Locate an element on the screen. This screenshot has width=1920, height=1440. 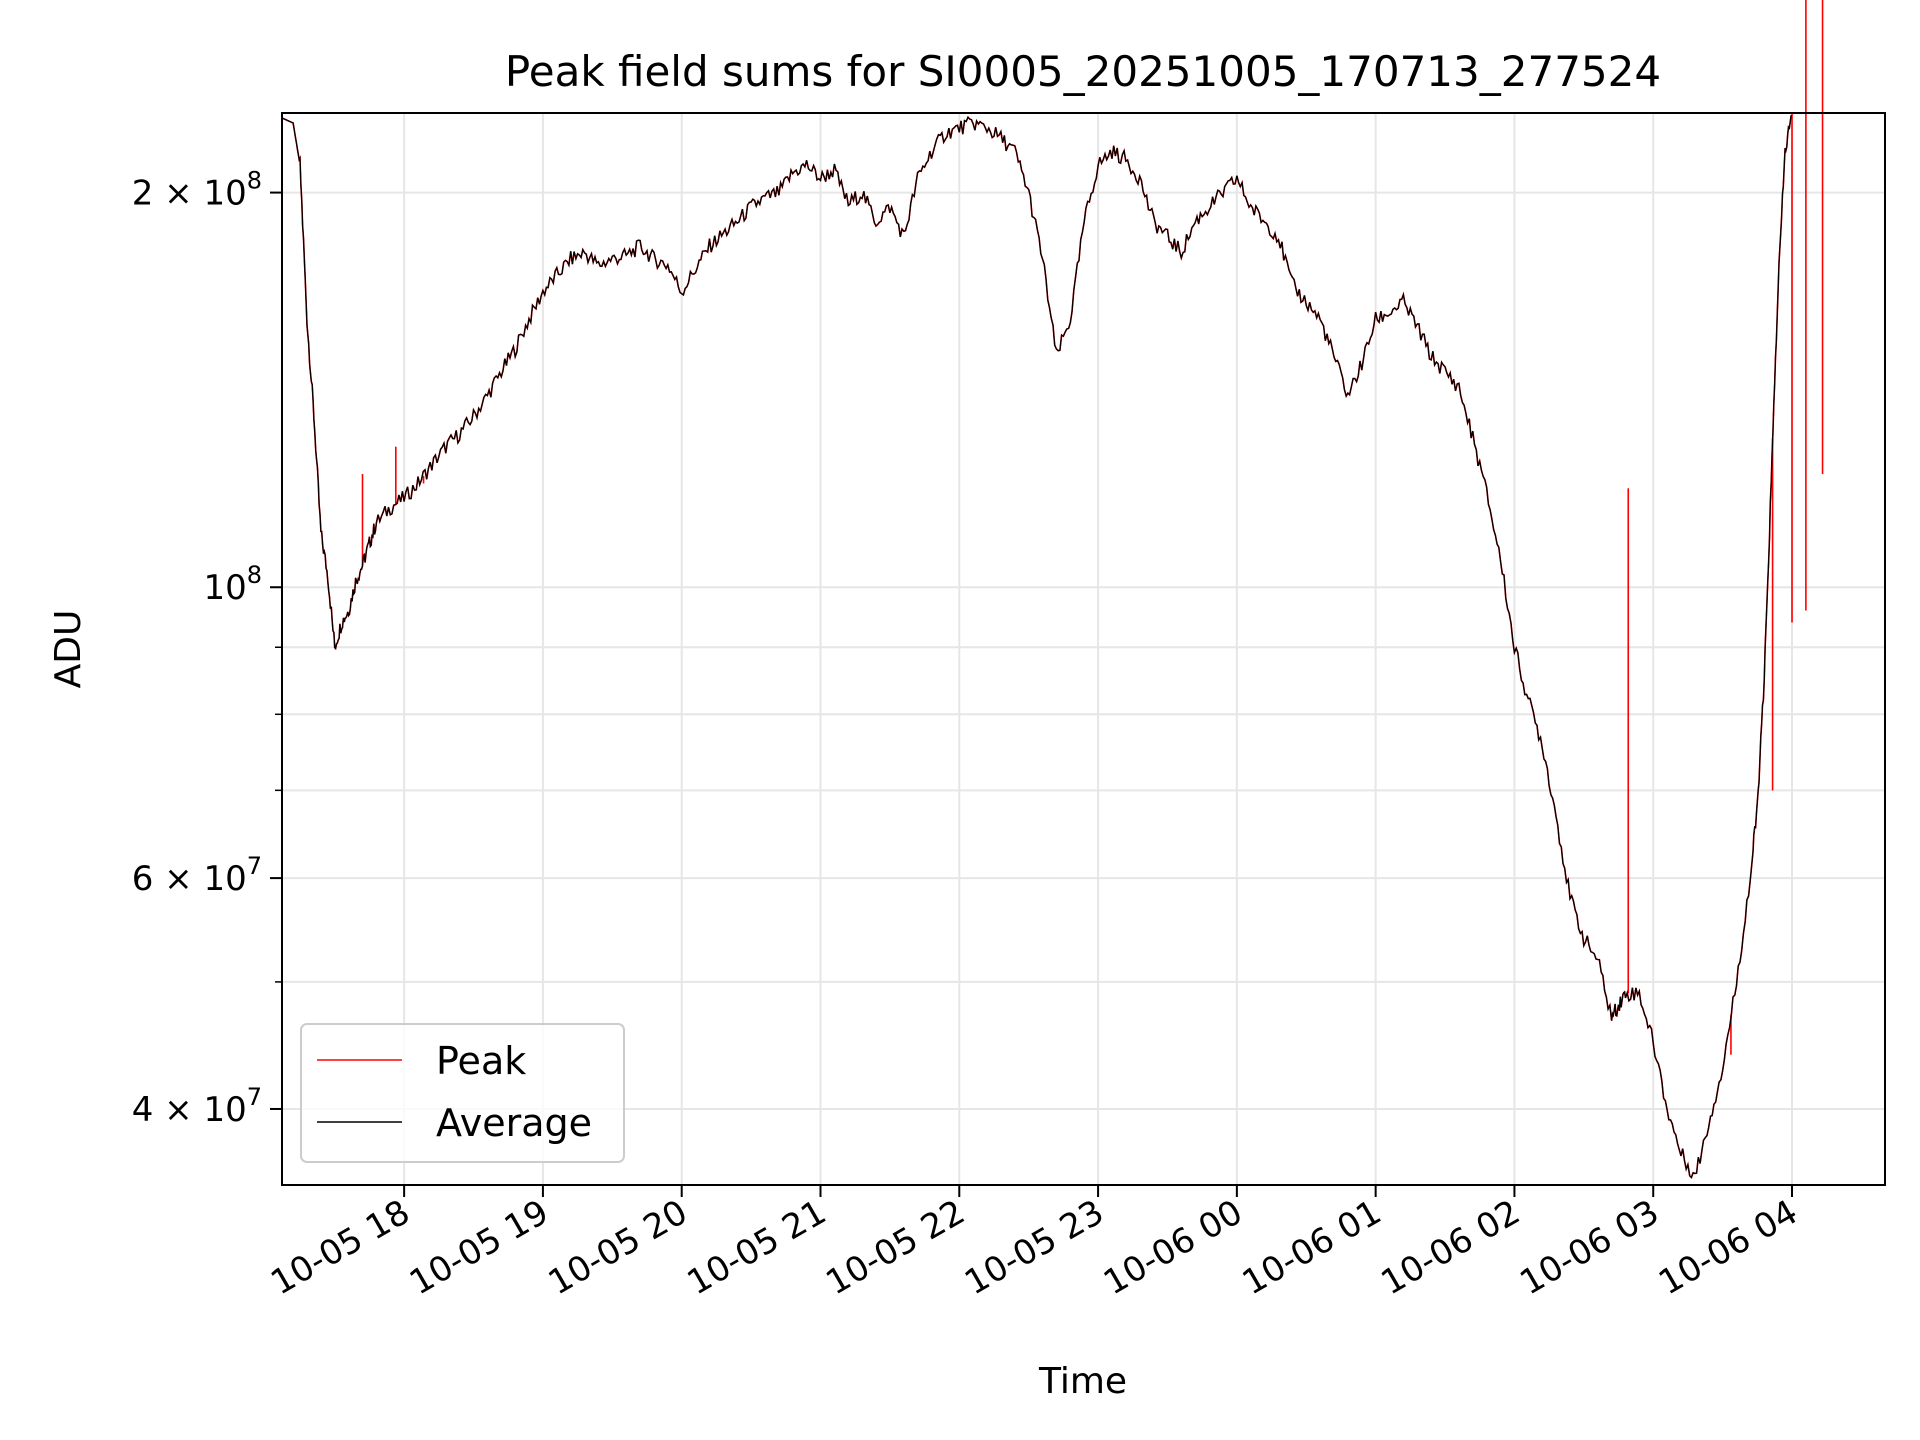
y-tick-label: 6 × 107 is located at coordinates (197, 875).